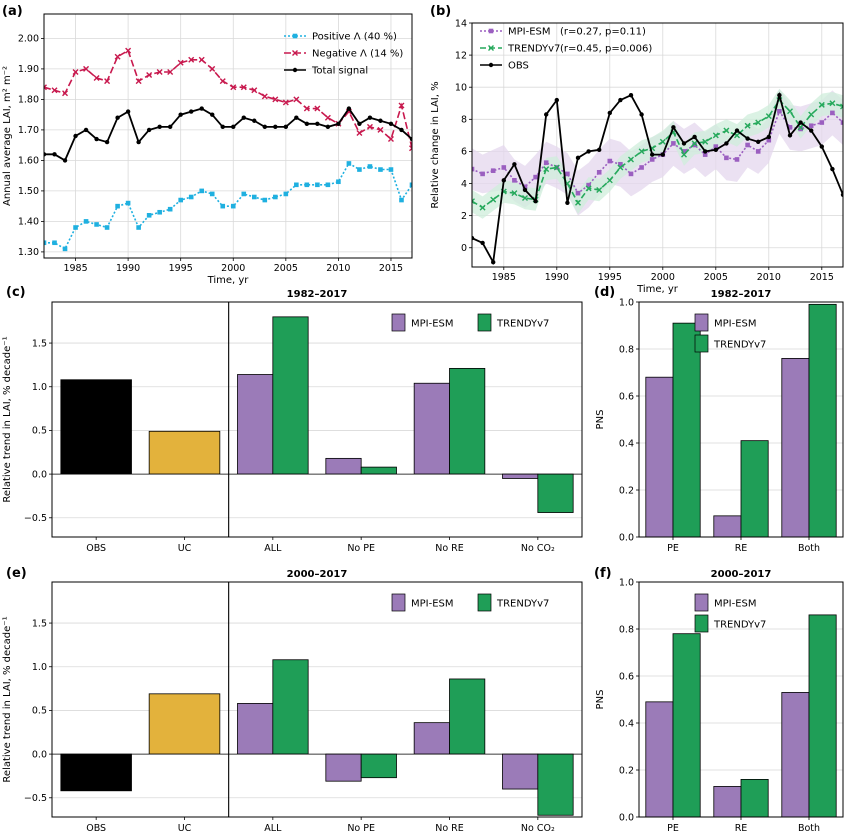  Describe the element at coordinates (391, 268) in the screenshot. I see `x-tick-label: 2015` at that location.